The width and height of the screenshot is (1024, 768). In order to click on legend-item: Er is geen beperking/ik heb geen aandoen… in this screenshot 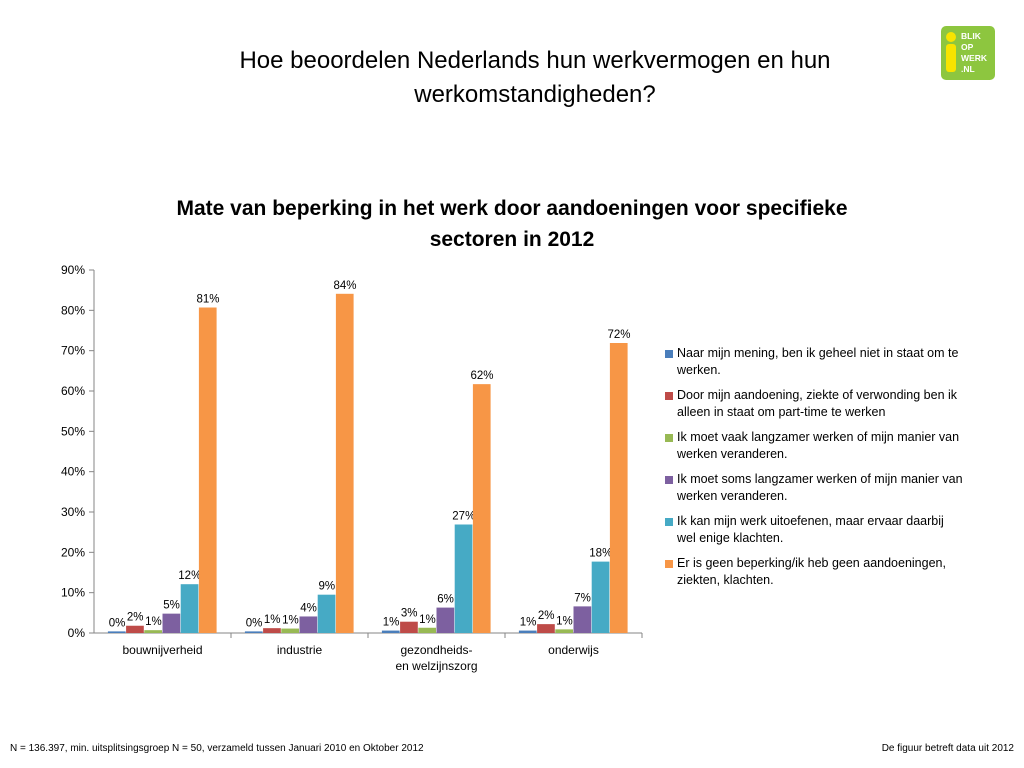, I will do `click(815, 572)`.